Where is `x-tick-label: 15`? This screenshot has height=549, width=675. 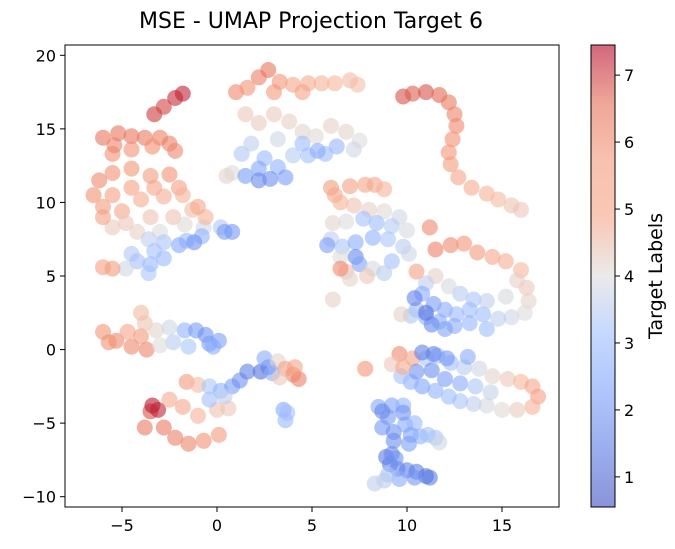
x-tick-label: 15 is located at coordinates (502, 525).